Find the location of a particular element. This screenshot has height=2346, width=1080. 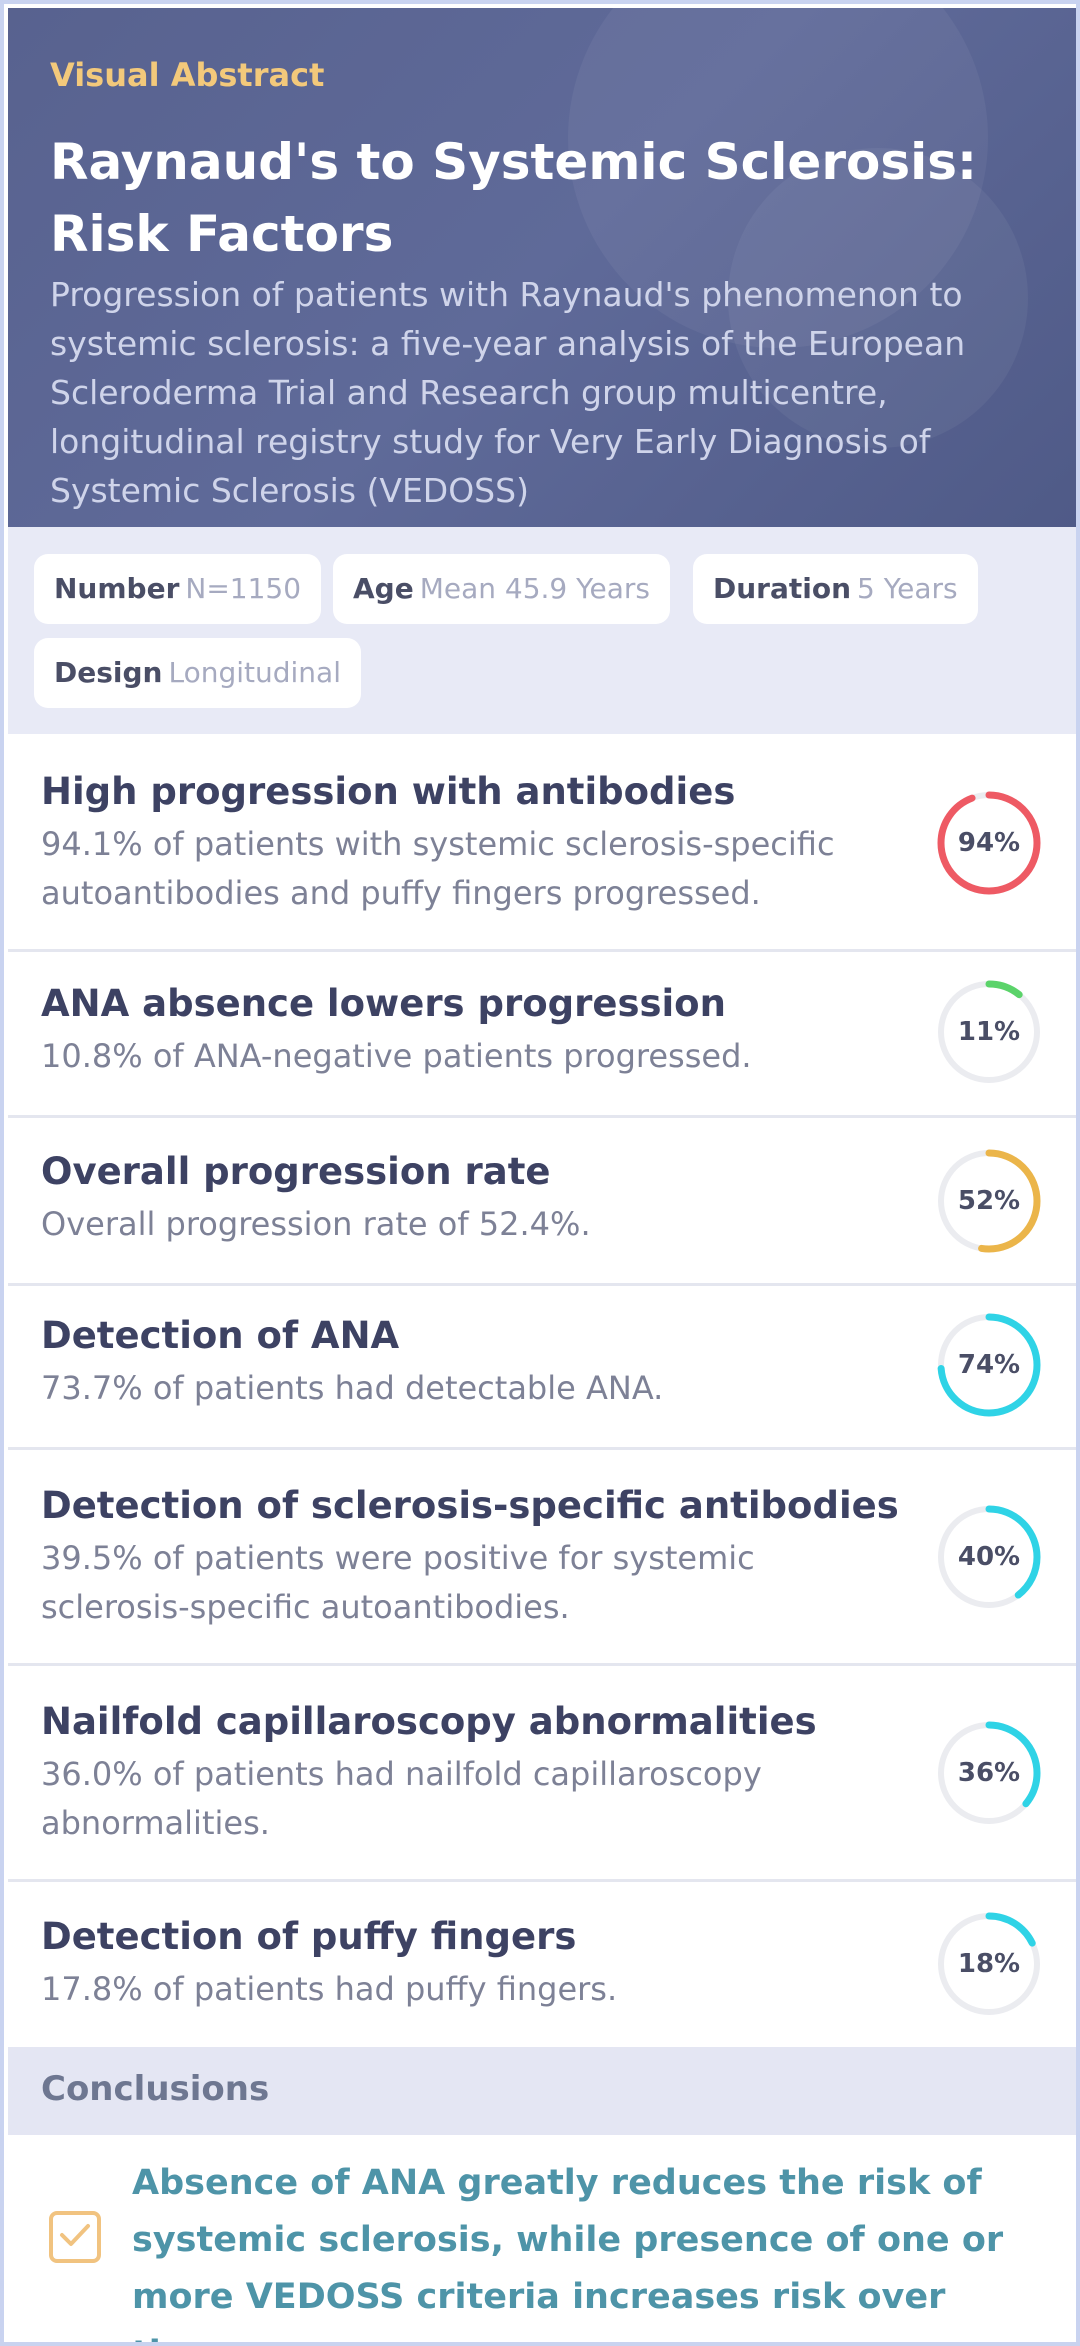

meta-pill-design: Design Longitudinal is located at coordinates (197, 673).